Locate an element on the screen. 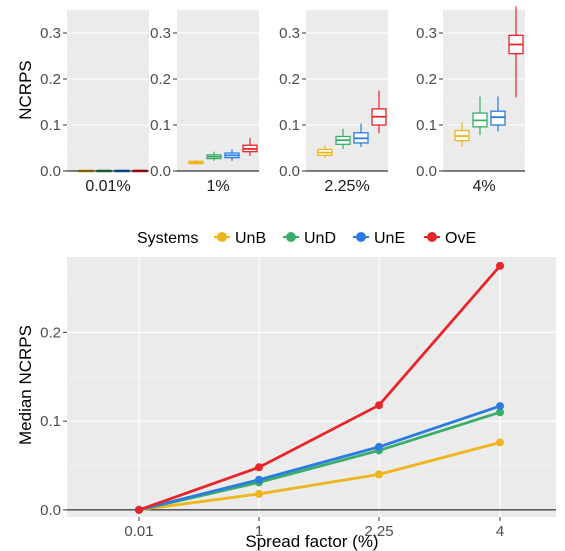 The width and height of the screenshot is (565, 551). x-tick-label: 1 is located at coordinates (259, 531).